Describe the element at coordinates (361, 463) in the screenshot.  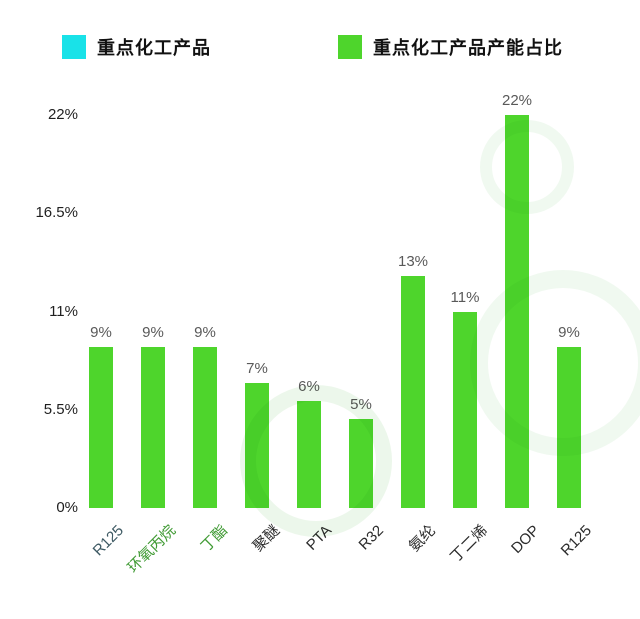
I see `bar-R32` at that location.